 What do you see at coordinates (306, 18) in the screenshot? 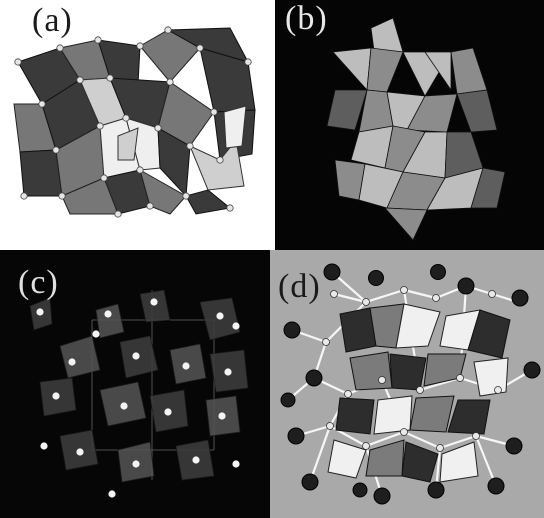
I see `panel-b-label: (b)` at bounding box center [306, 18].